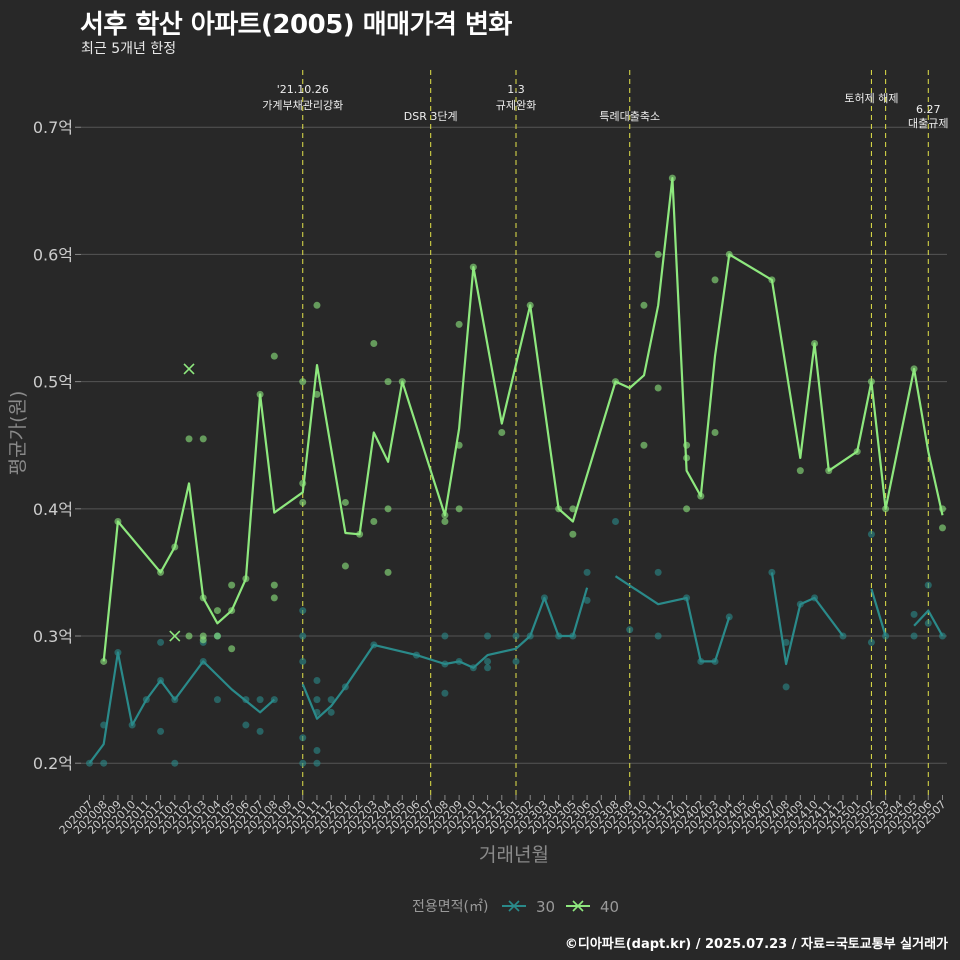  I want to click on legend-label: 30, so click(545, 907).